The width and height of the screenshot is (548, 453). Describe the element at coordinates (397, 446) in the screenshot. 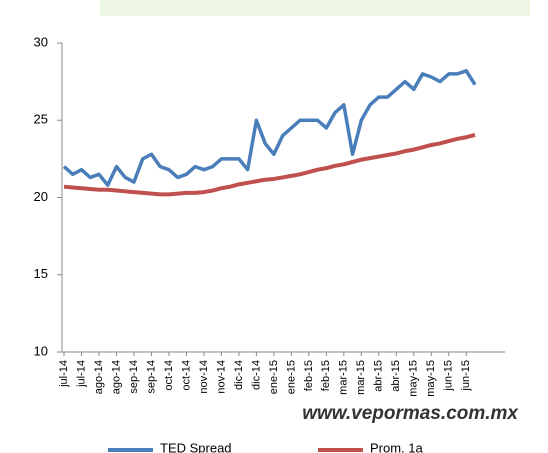

I see `legend-label: Prom. 1a` at that location.